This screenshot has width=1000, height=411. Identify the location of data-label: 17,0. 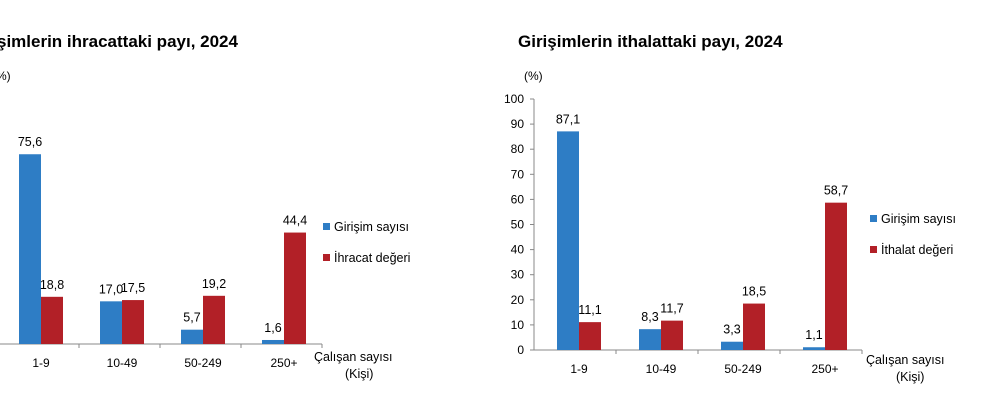
(111, 289).